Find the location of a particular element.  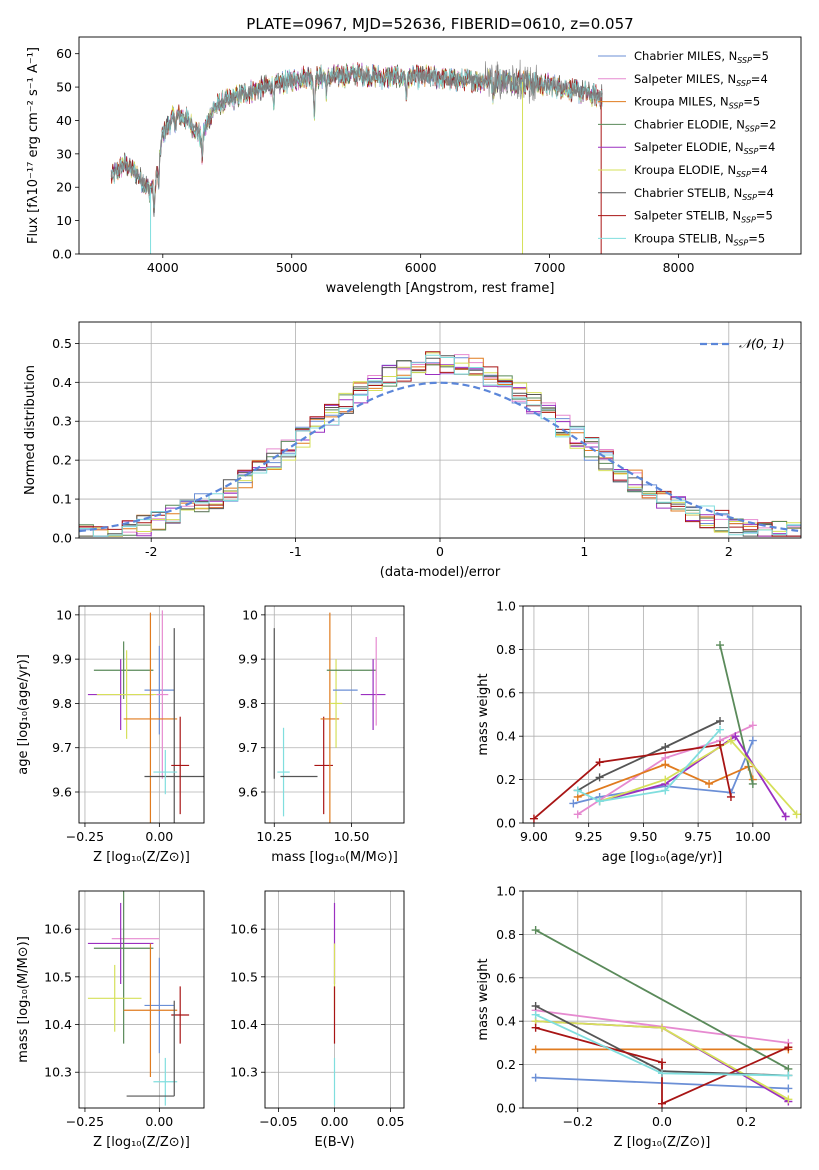

spectrum-axes is located at coordinates (356, 156).